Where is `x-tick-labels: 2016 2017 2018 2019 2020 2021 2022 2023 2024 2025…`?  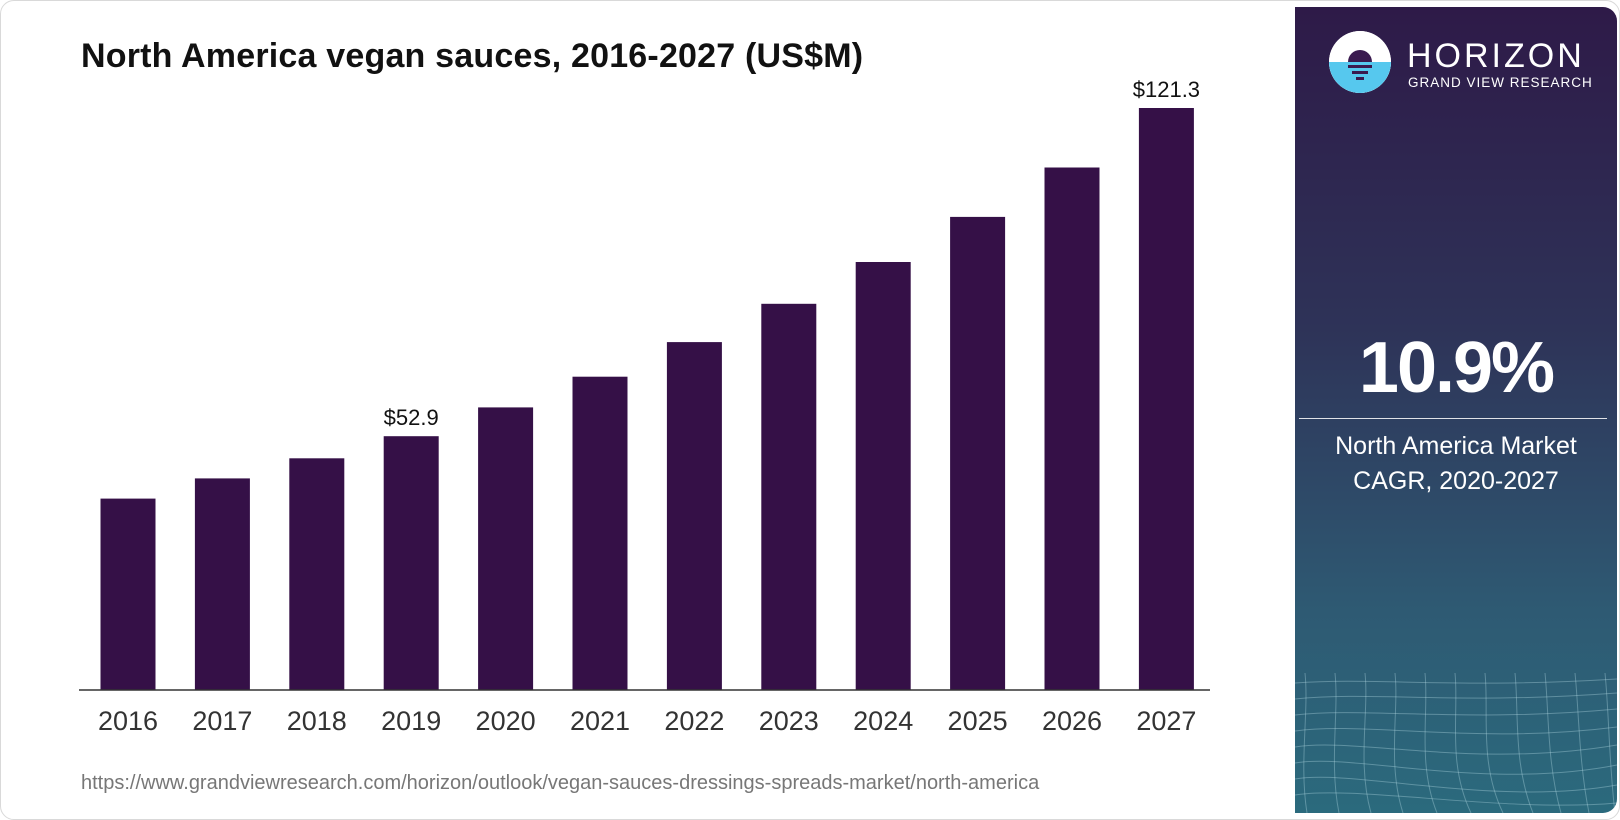
x-tick-labels: 2016 2017 2018 2019 2020 2021 2022 2023 2024 2025… is located at coordinates (647, 721).